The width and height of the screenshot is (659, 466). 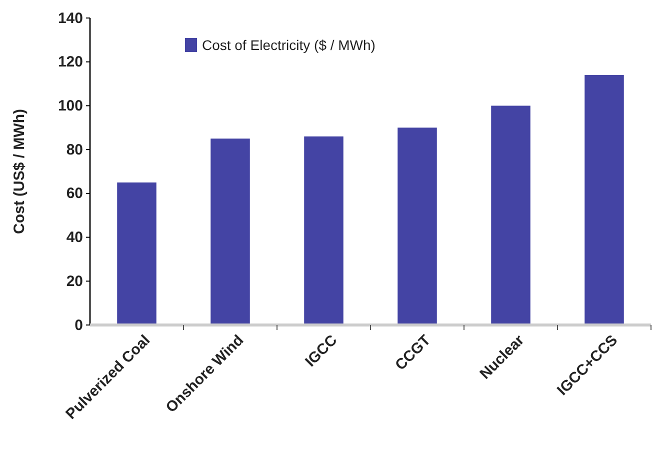 What do you see at coordinates (74, 281) in the screenshot?
I see `y-tick-label: 20` at bounding box center [74, 281].